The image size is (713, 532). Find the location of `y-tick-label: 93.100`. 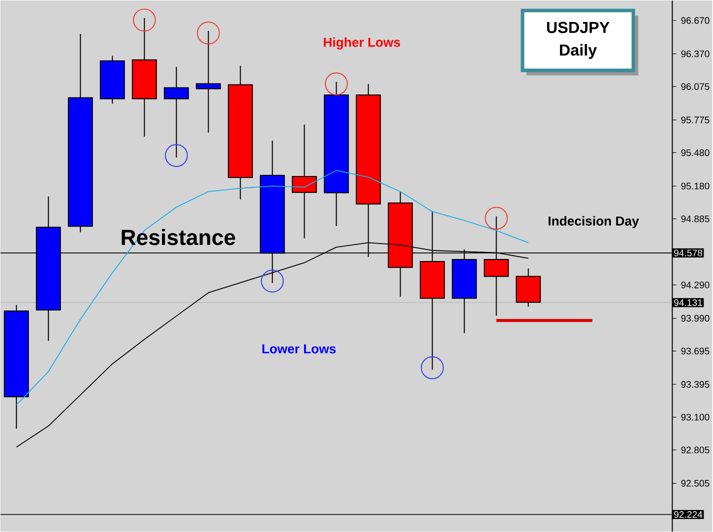

y-tick-label: 93.100 is located at coordinates (695, 417).